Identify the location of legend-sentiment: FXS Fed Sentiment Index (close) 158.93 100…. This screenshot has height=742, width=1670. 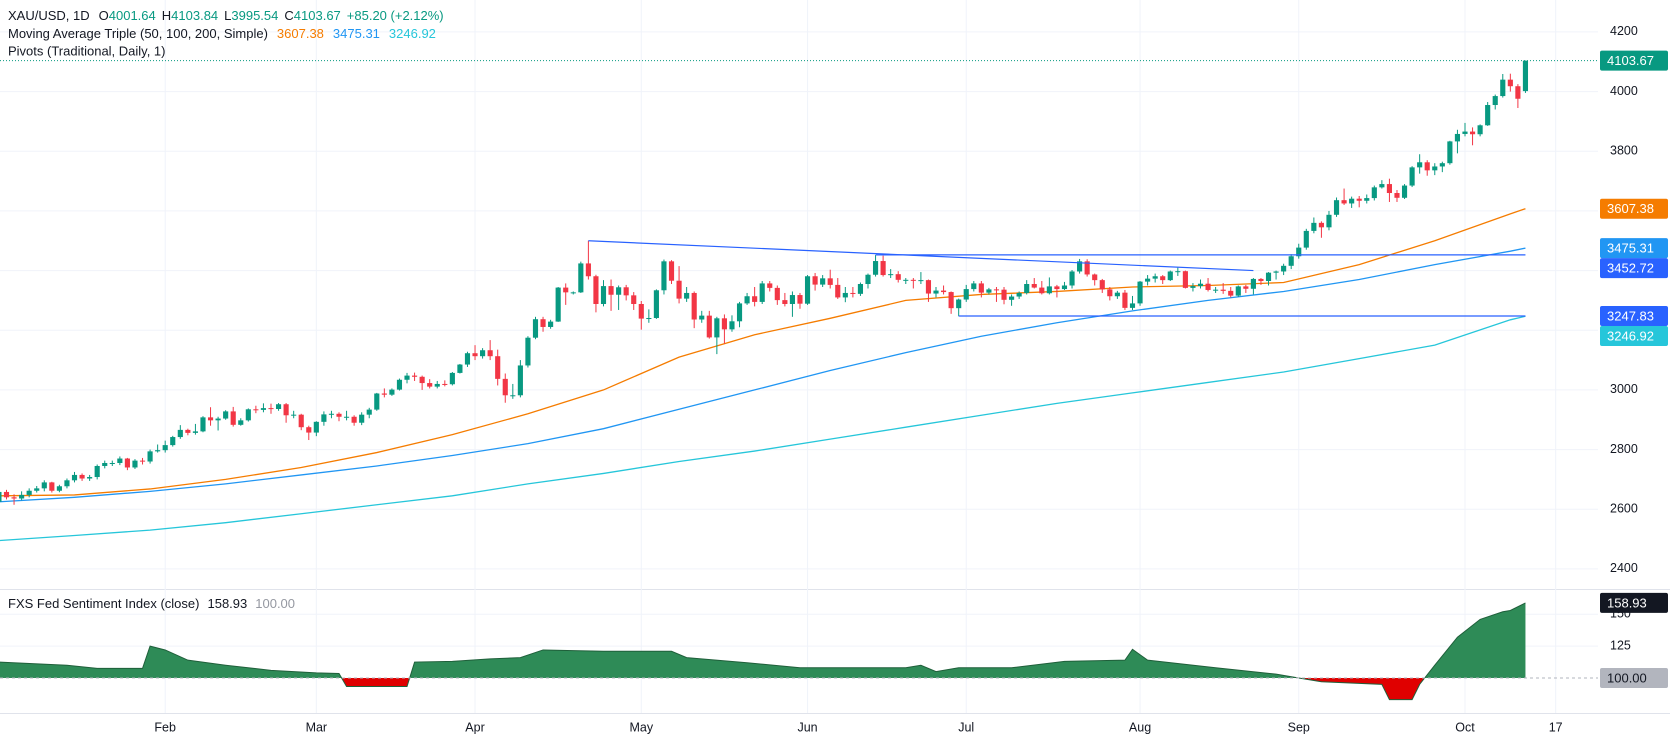
(151, 603).